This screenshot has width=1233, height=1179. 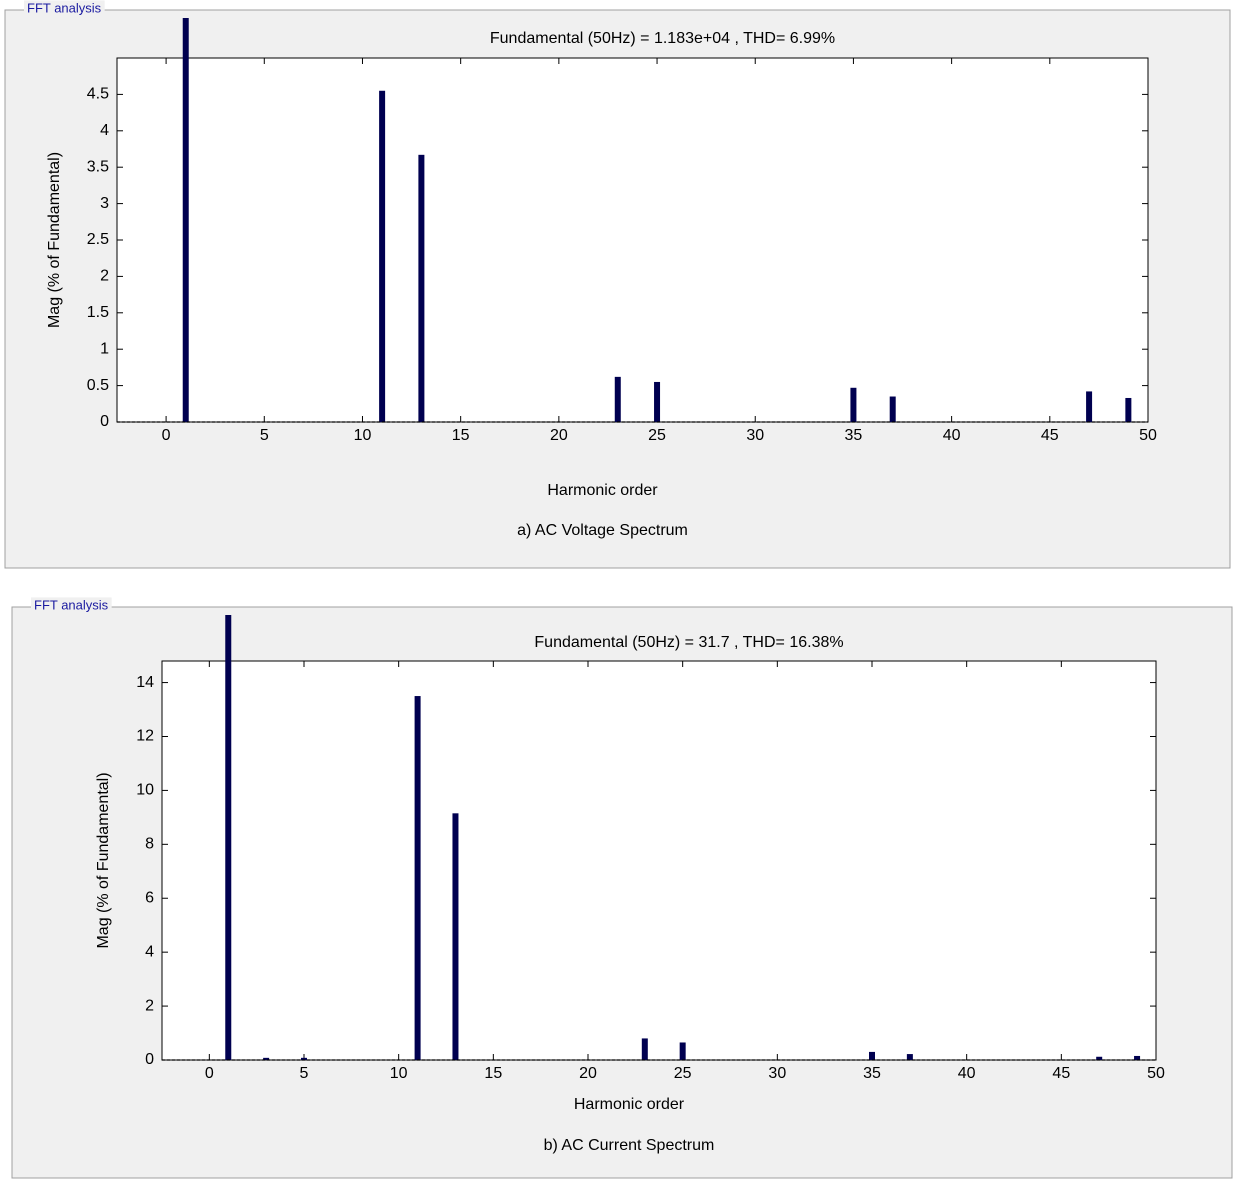 What do you see at coordinates (145, 682) in the screenshot?
I see `y-tick-label: 14` at bounding box center [145, 682].